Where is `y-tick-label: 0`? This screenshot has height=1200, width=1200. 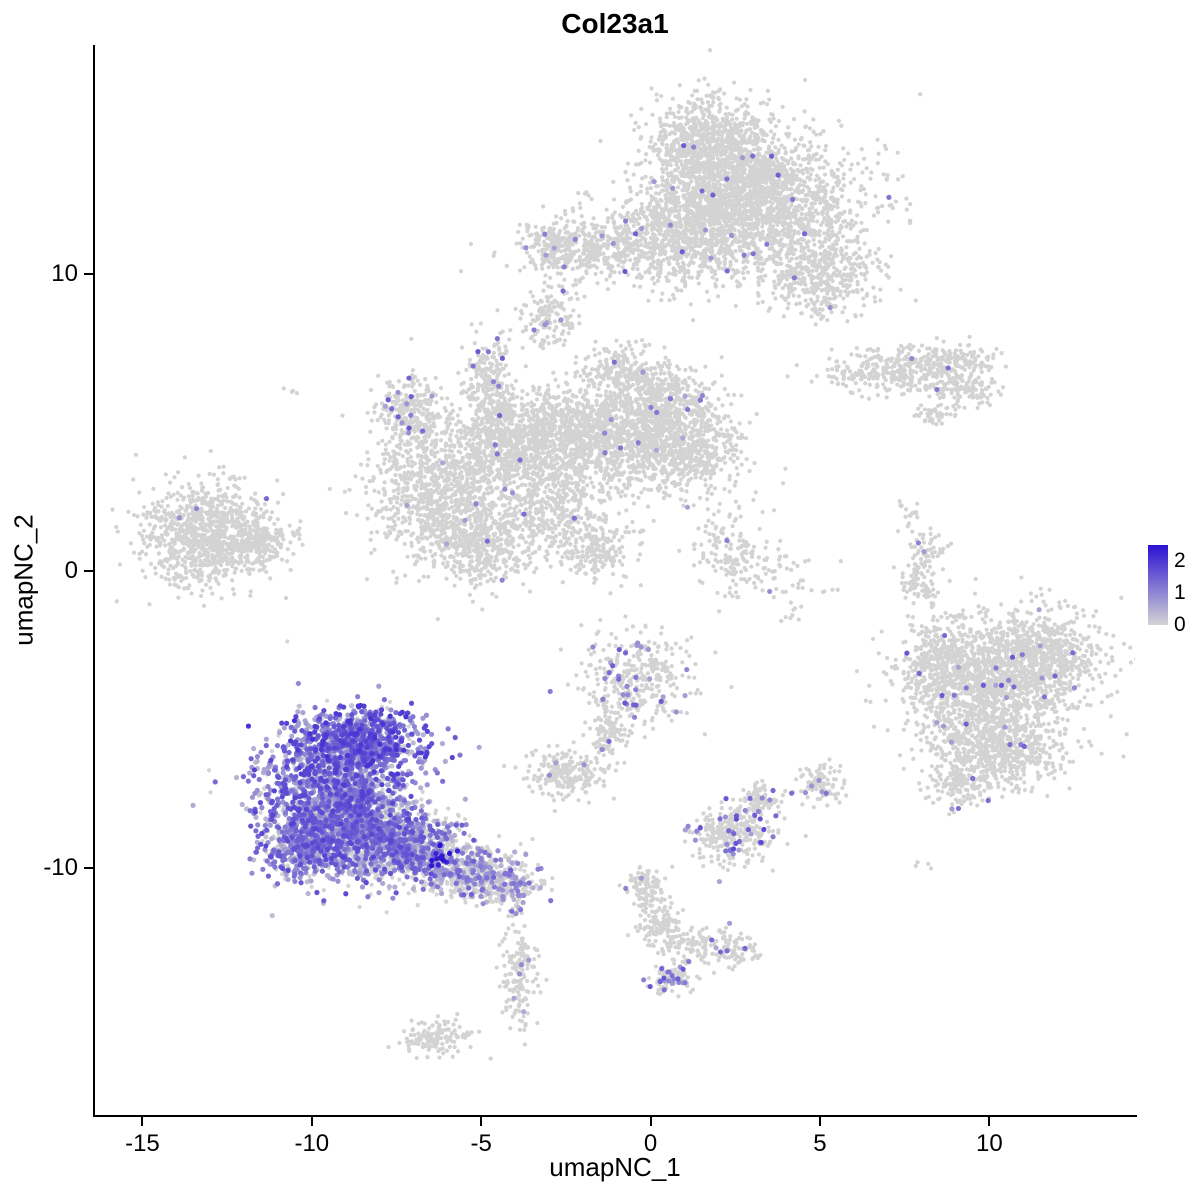 y-tick-label: 0 is located at coordinates (71, 571).